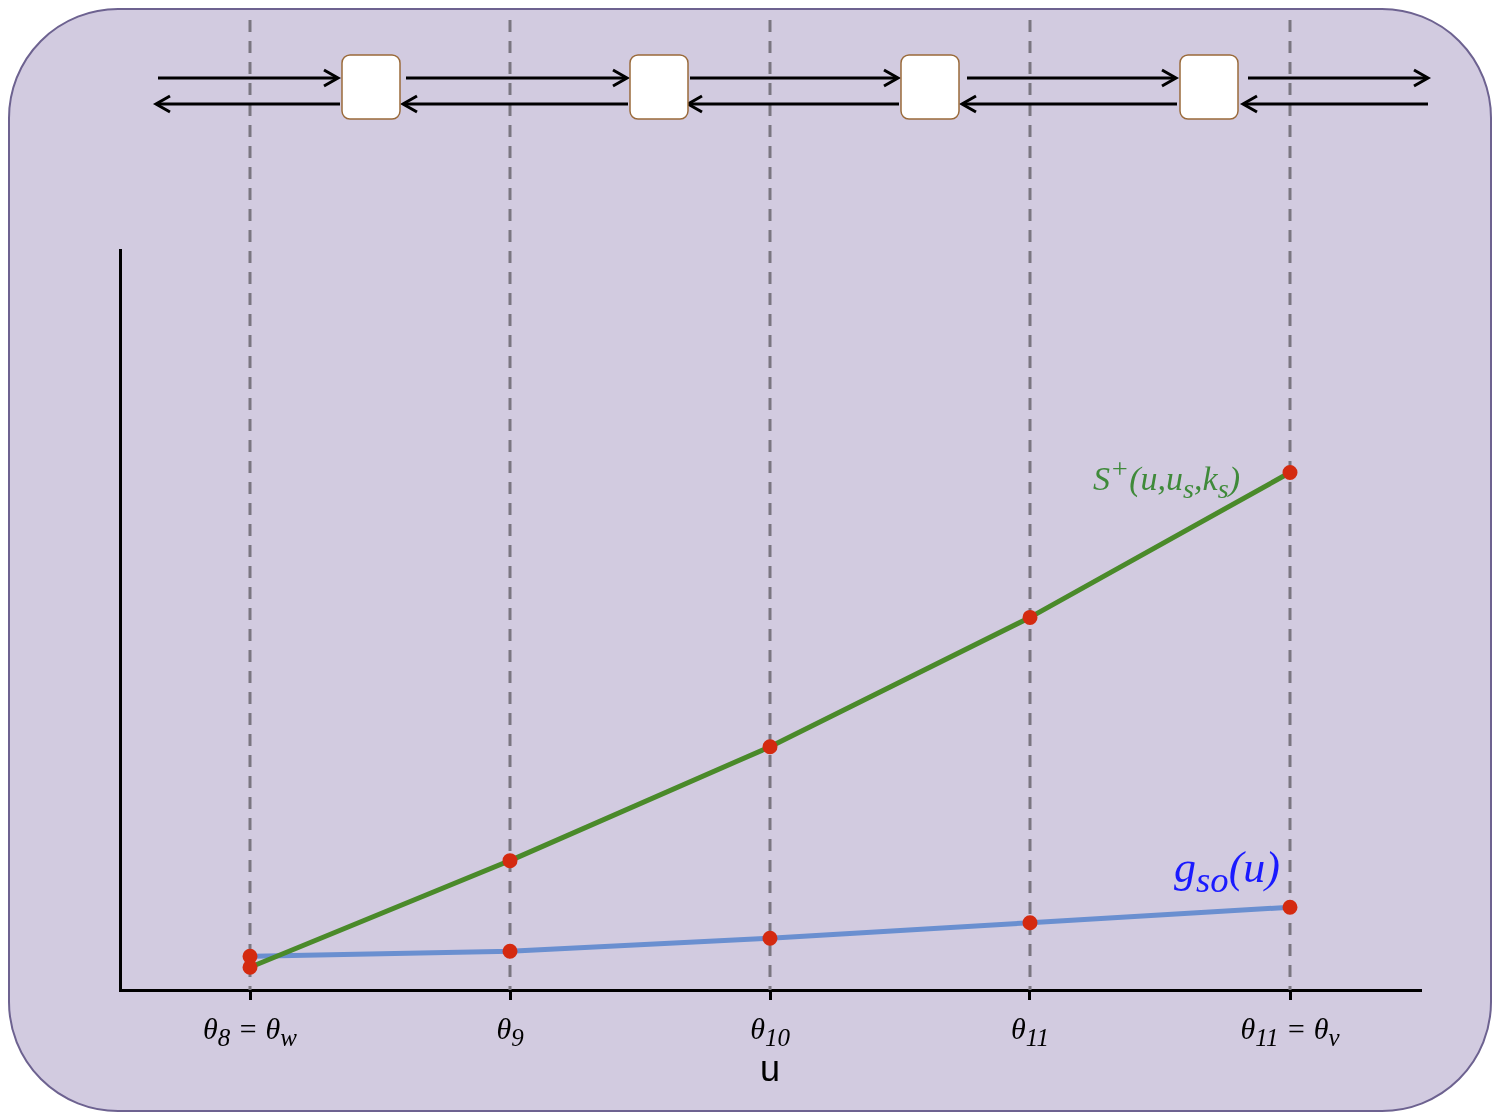 This screenshot has height=1120, width=1499. I want to click on x-tick-label: θ$_{9}$, so click(510, 1032).